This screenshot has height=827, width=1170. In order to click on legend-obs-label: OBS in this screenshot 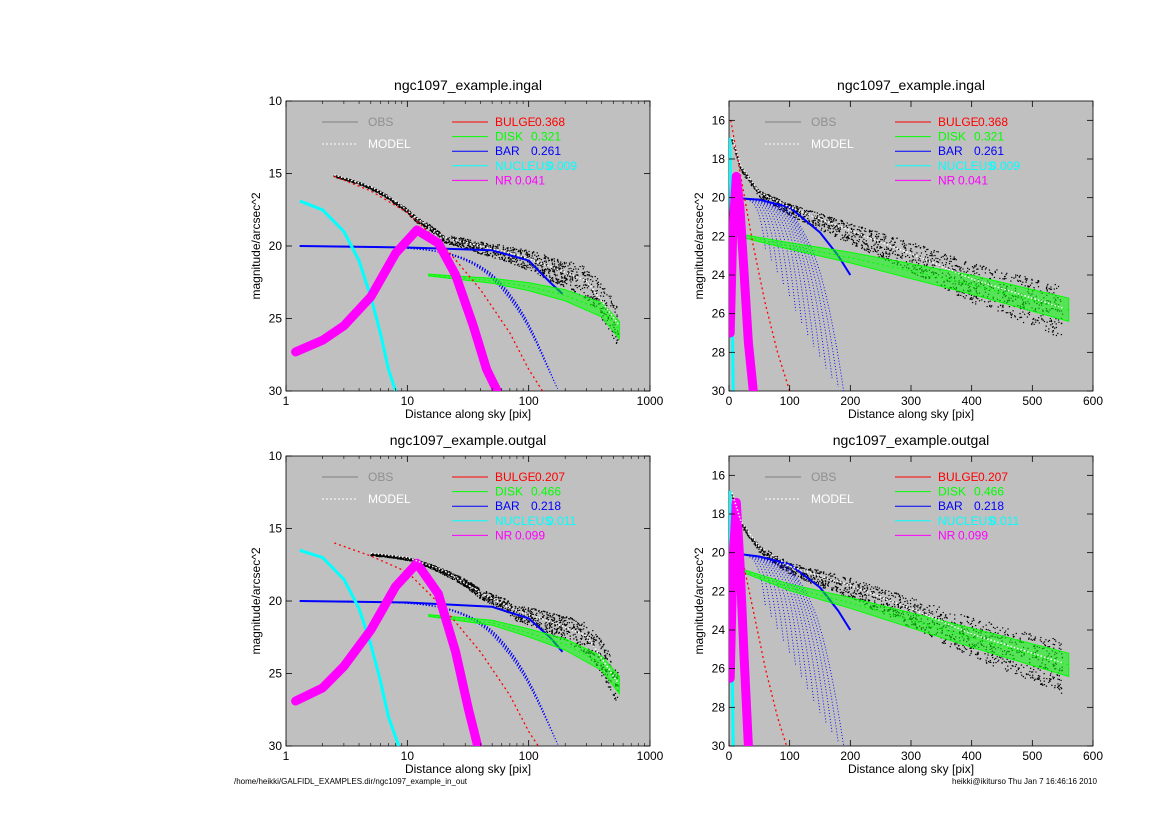, I will do `click(380, 477)`.